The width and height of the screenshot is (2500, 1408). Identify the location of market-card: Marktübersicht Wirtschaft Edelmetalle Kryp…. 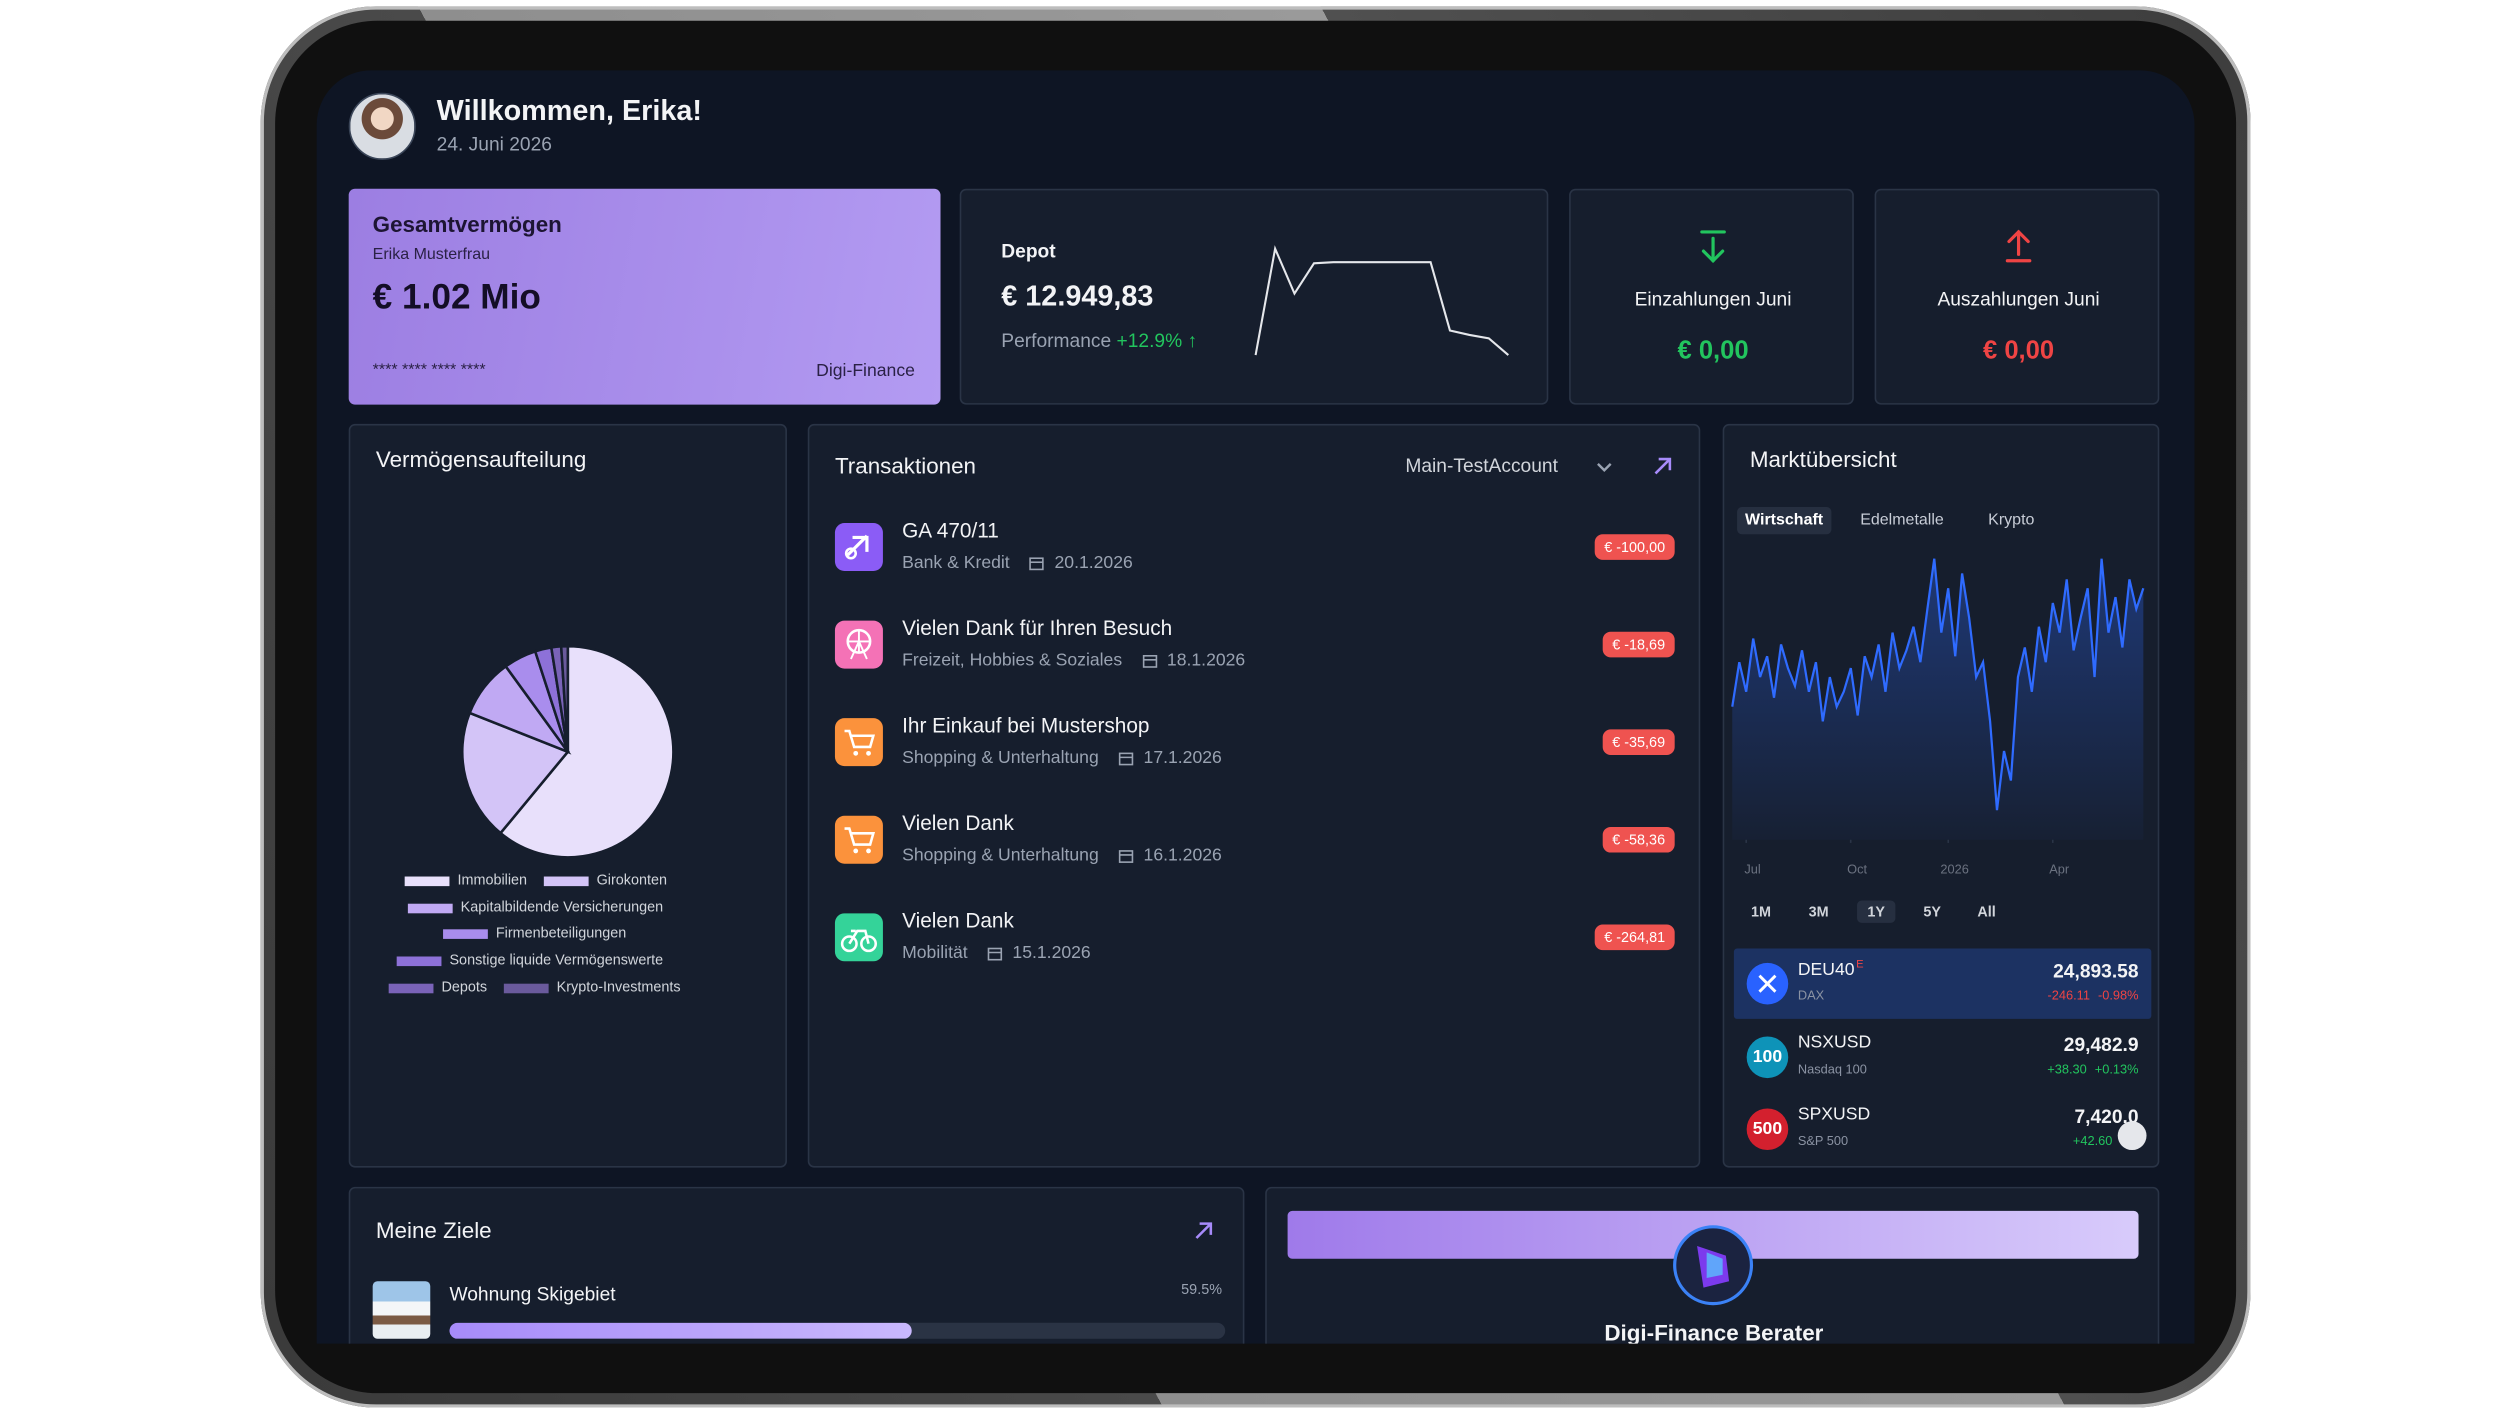
(1941, 795).